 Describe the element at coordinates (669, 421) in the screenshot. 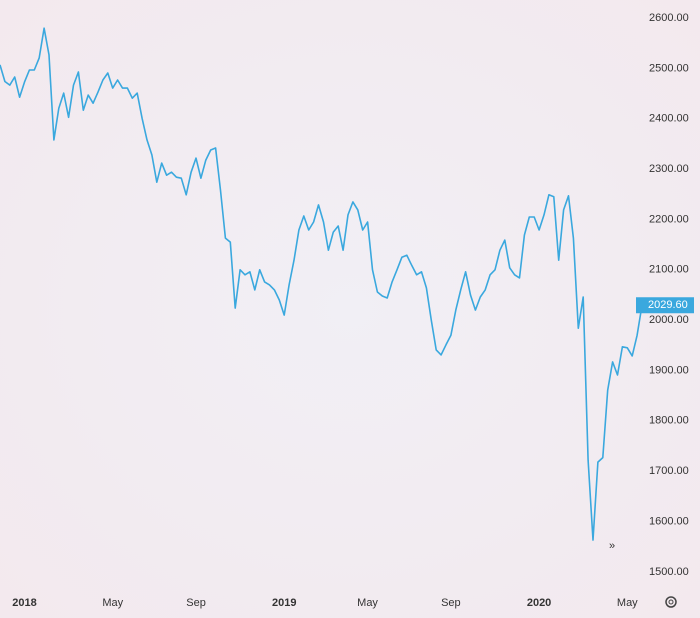

I see `y-tick-label: 1800.00` at that location.